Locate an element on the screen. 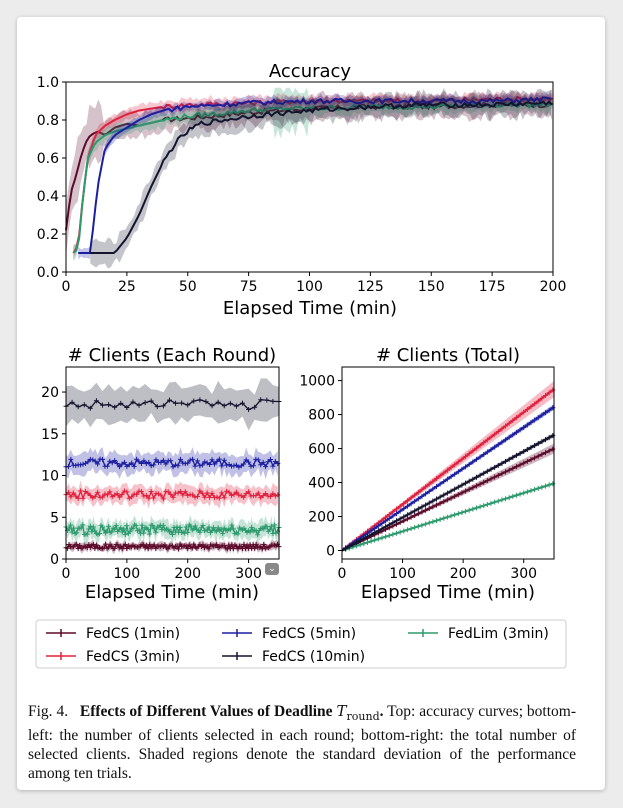  clients-round-ytick-label: 0 is located at coordinates (54, 560).